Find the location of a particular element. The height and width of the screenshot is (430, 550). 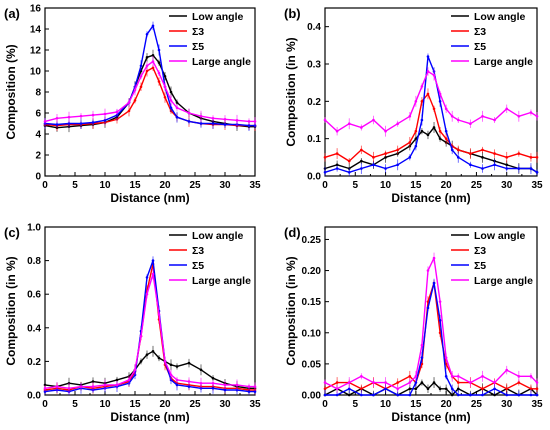

y-tick-label: 8 is located at coordinates (38, 93).